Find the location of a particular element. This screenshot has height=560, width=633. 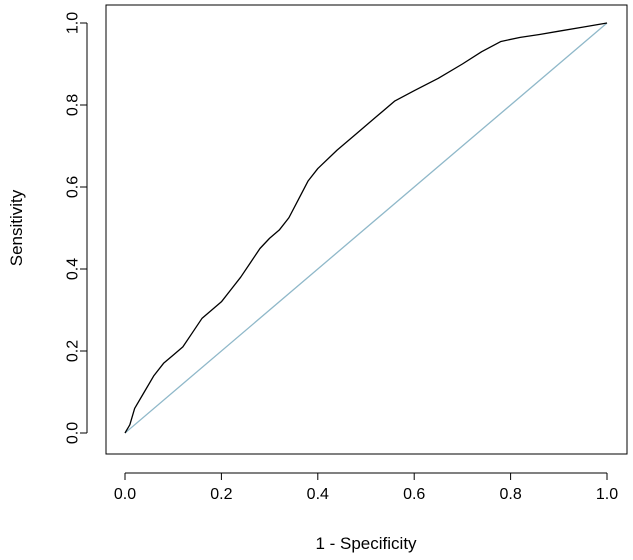

y-tick-label: 0.6 is located at coordinates (73, 187).